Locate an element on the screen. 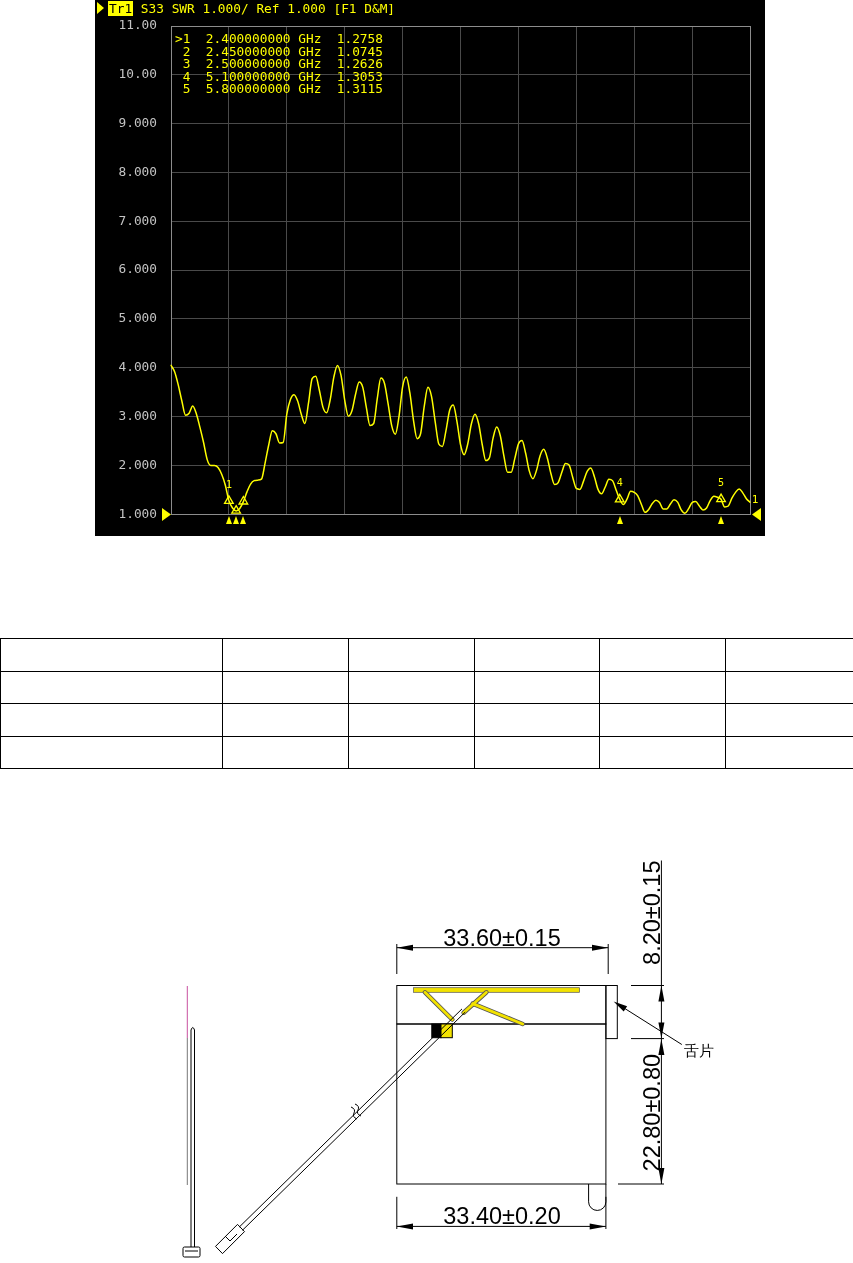 This screenshot has height=1263, width=853. annotation: 3 2.500000000 GHz 1.2626 is located at coordinates (282, 63).